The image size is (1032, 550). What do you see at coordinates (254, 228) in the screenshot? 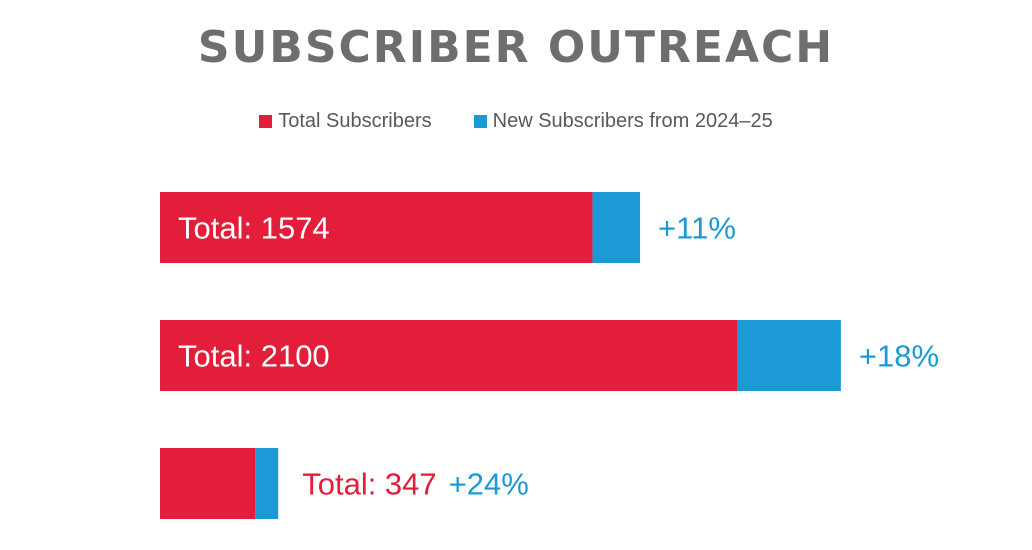
I see `bar-total-label-1: Total: 1574` at bounding box center [254, 228].